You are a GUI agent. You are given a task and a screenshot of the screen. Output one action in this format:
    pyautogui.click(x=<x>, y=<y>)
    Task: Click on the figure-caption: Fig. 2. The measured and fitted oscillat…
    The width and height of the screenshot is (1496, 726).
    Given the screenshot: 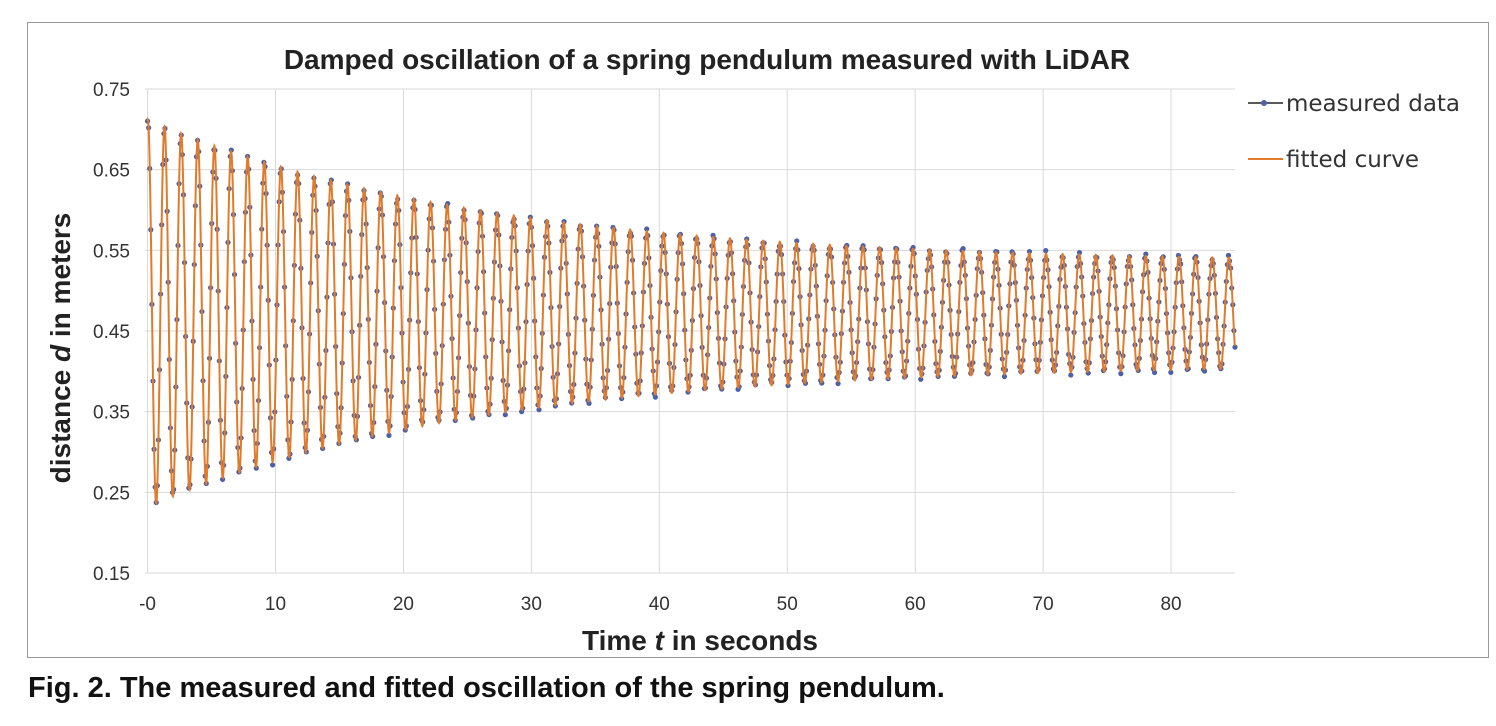 What is the action you would take?
    pyautogui.click(x=486, y=688)
    